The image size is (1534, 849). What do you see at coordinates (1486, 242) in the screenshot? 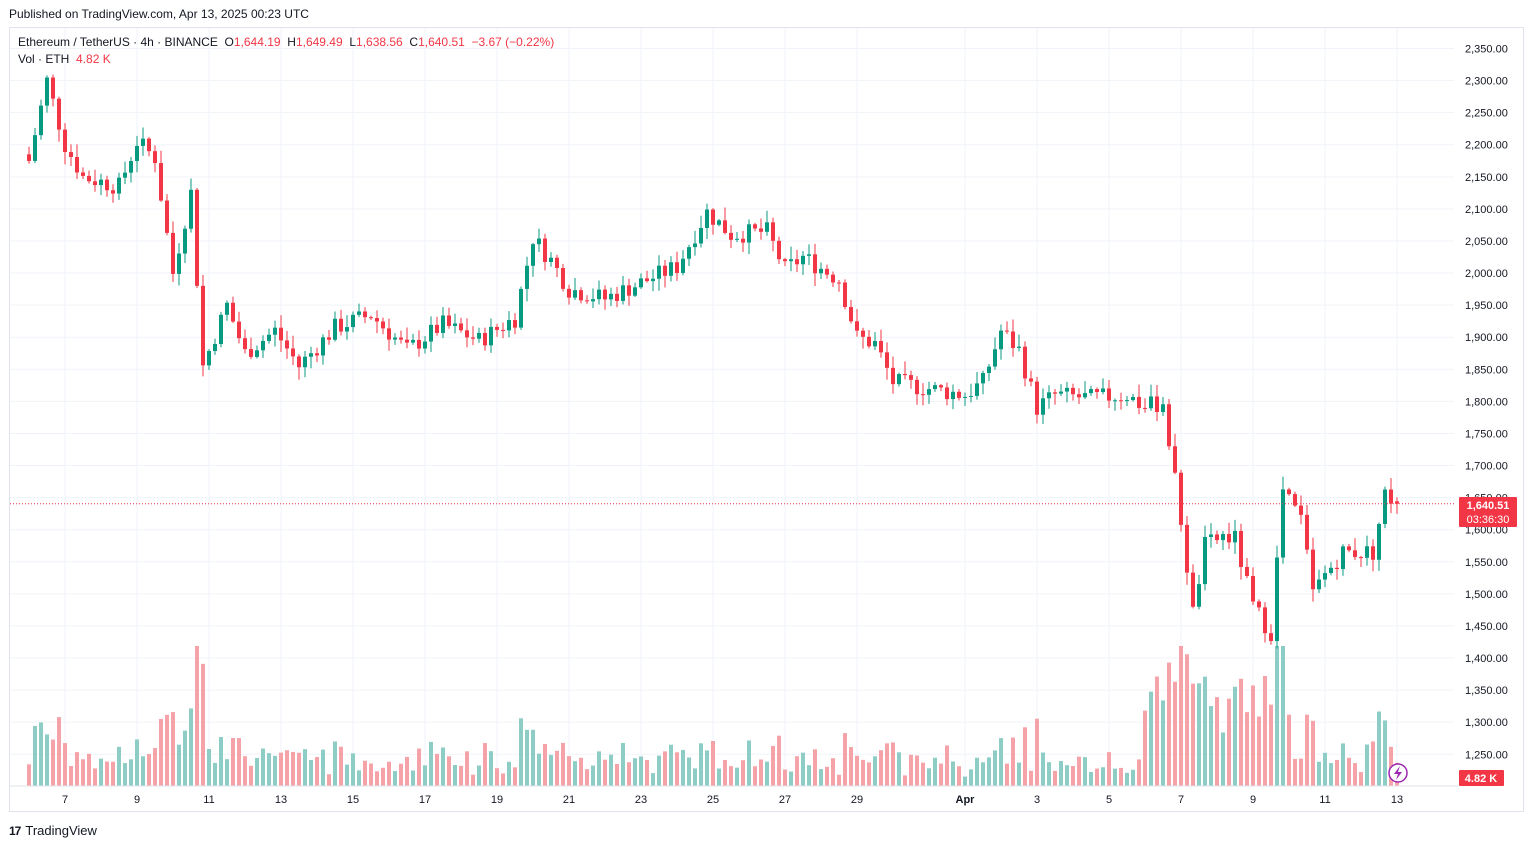
I see `y-tick-label: 2,050.00` at bounding box center [1486, 242].